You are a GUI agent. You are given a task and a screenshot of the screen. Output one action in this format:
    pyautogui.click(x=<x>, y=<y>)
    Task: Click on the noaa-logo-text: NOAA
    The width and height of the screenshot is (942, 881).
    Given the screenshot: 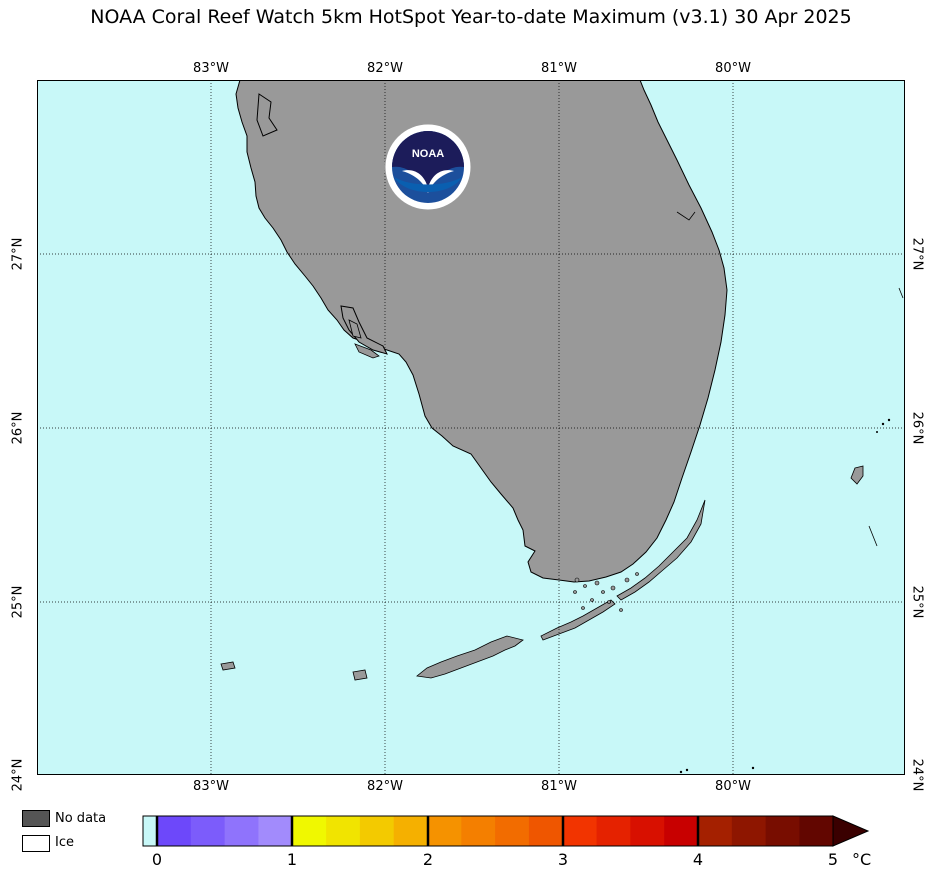 What is the action you would take?
    pyautogui.click(x=428, y=154)
    